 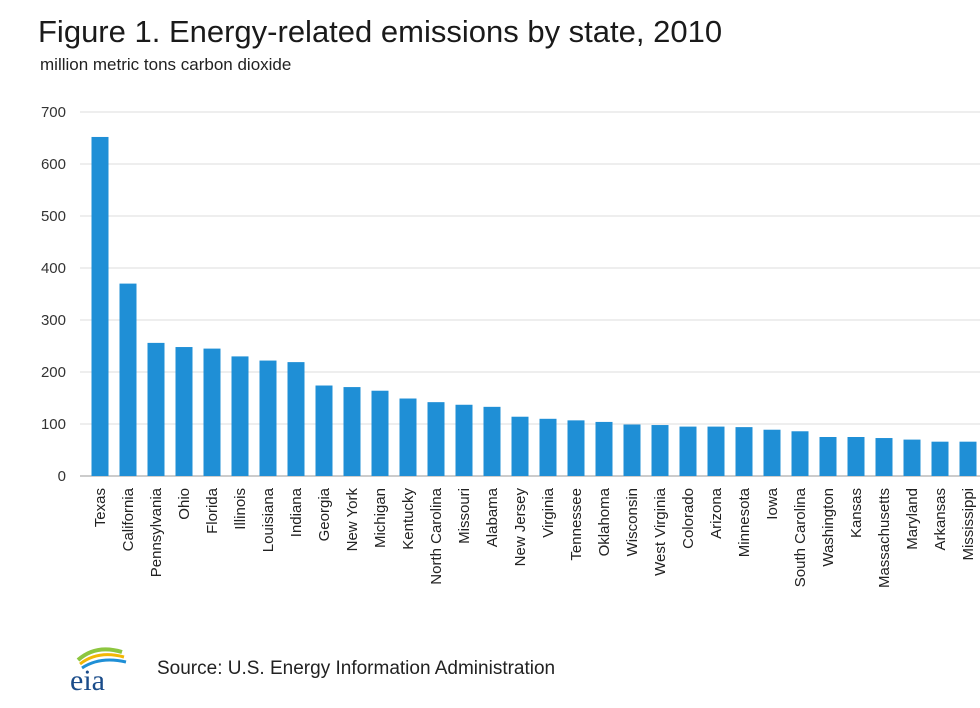 What do you see at coordinates (744, 451) in the screenshot?
I see `bar-minnesota` at bounding box center [744, 451].